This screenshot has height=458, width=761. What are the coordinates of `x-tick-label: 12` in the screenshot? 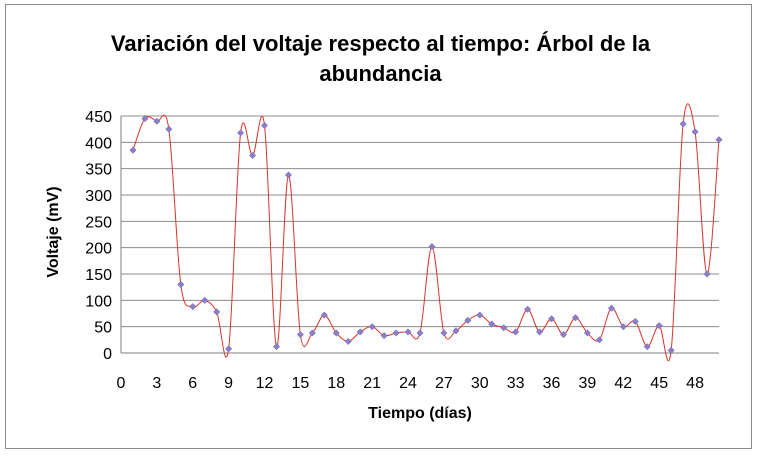 It's located at (265, 383).